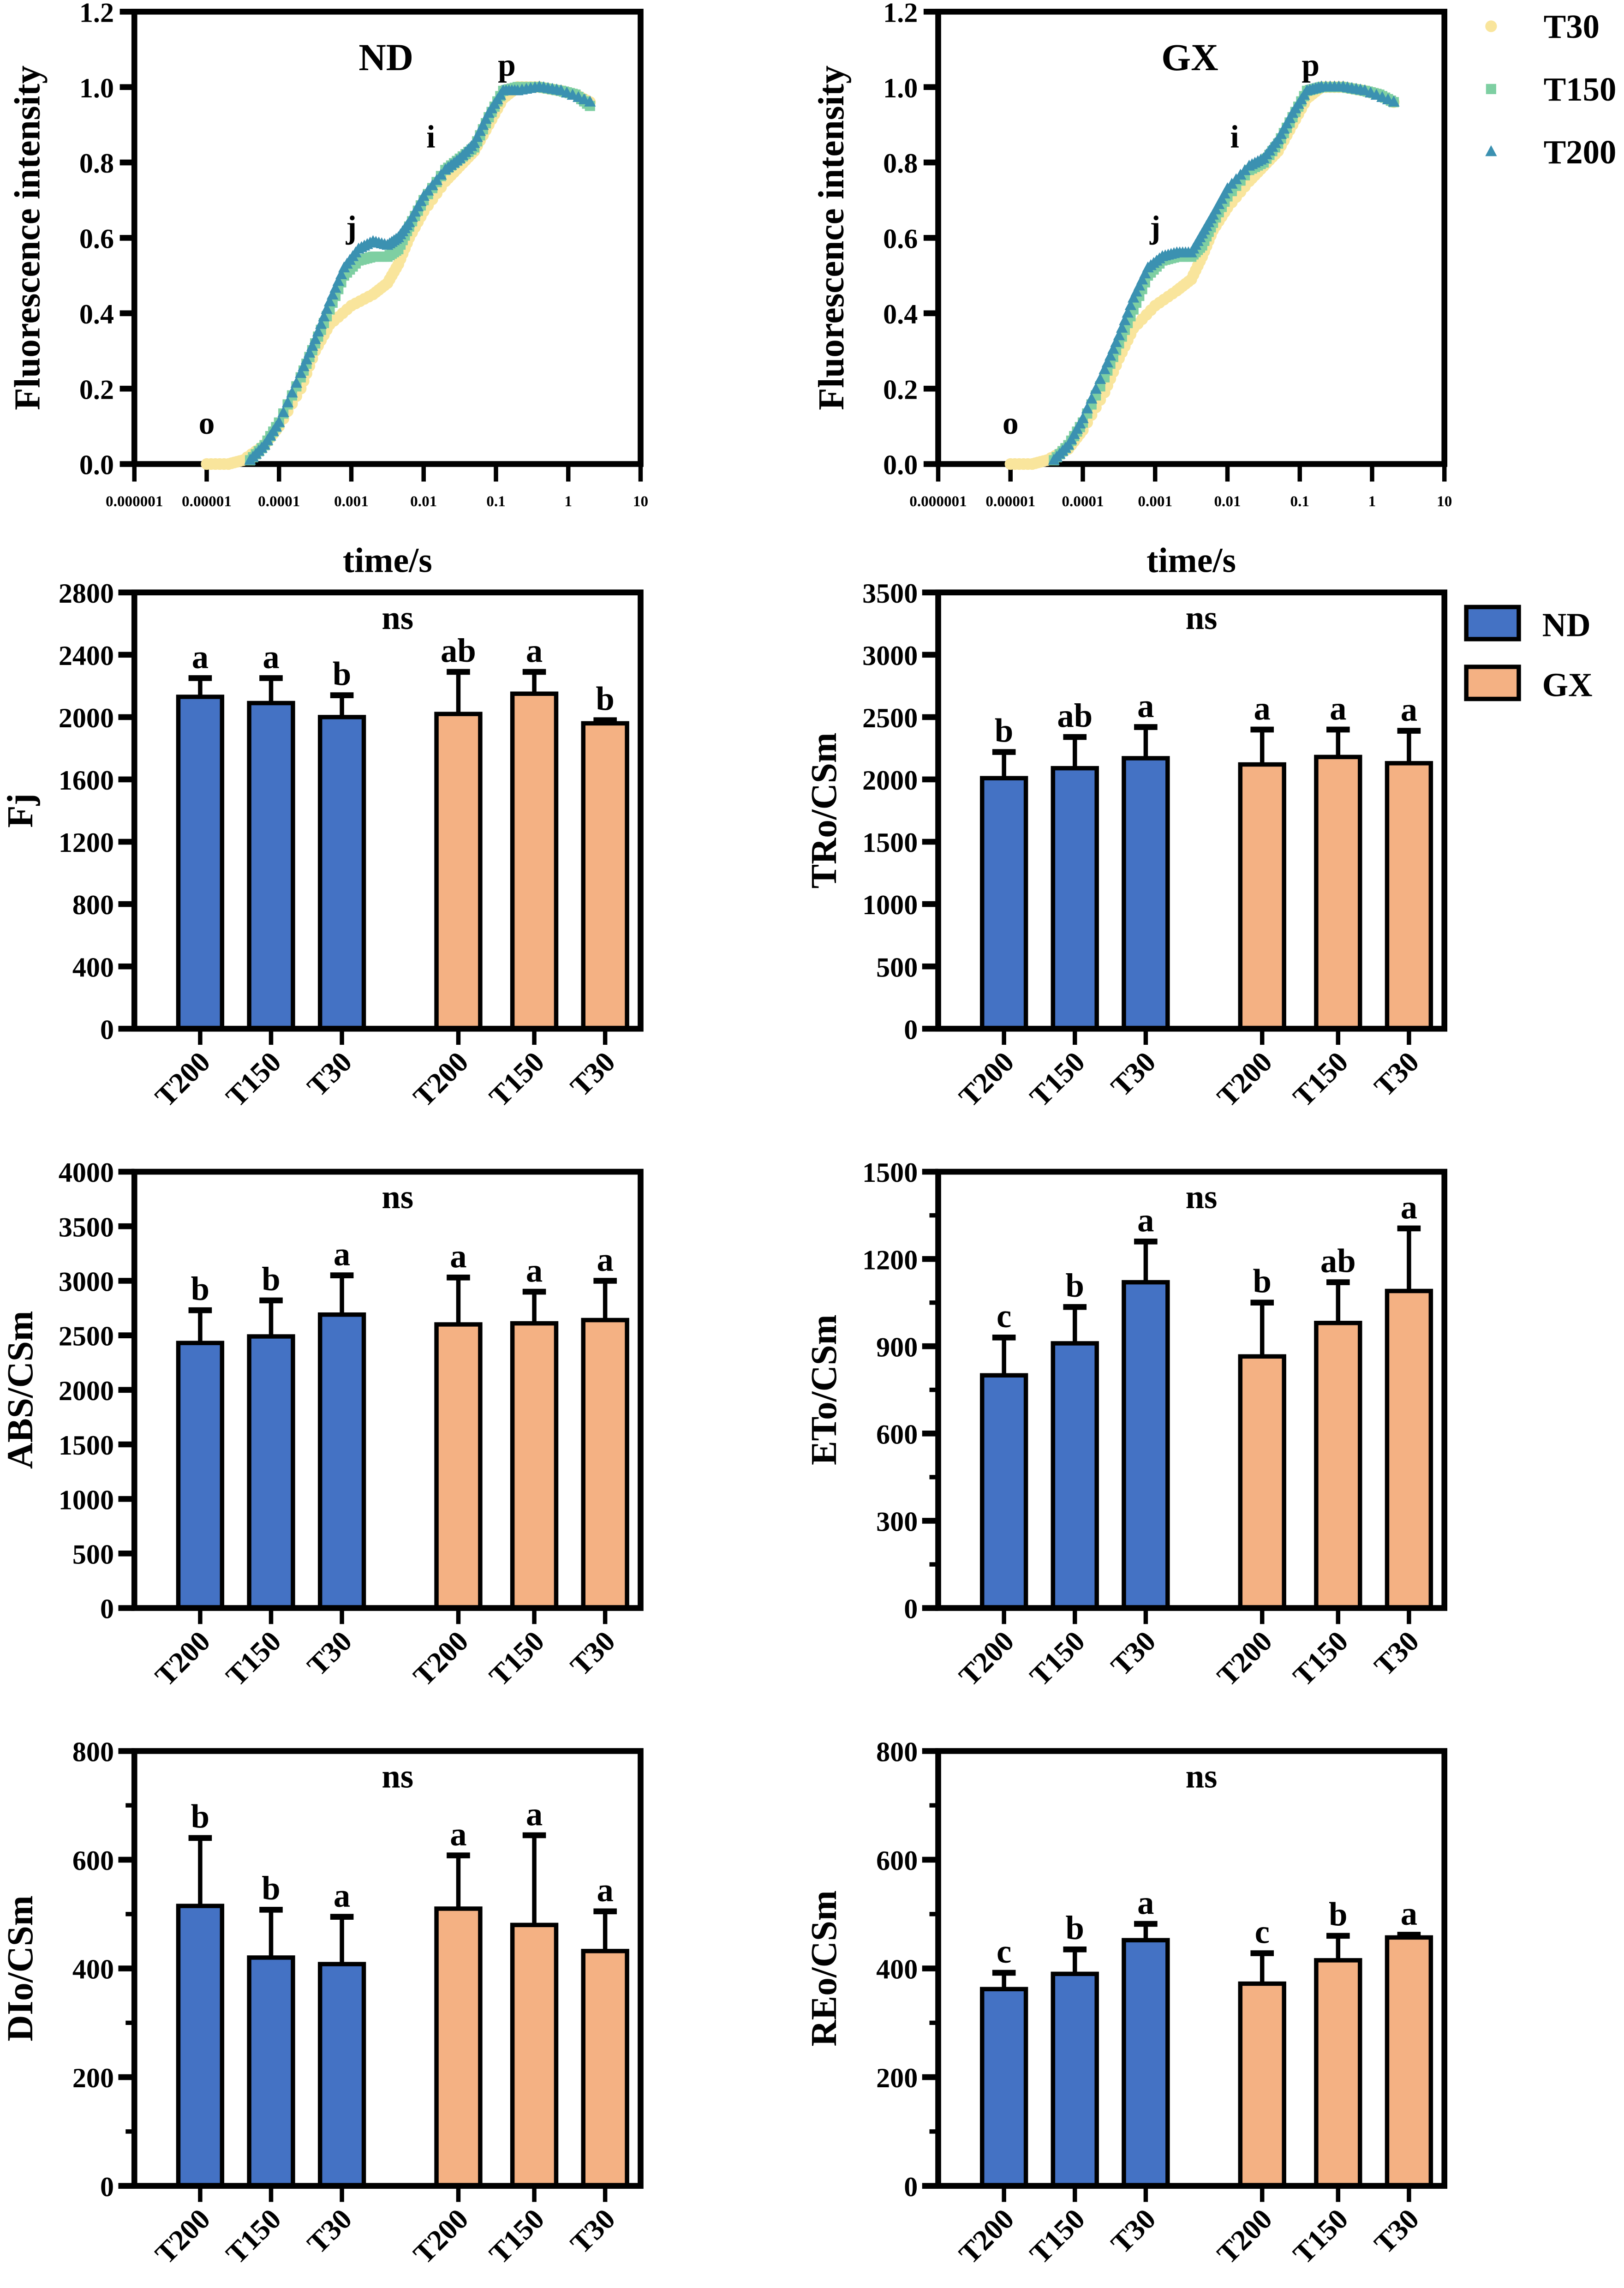  I want to click on x-tick-label: 1, so click(568, 502).